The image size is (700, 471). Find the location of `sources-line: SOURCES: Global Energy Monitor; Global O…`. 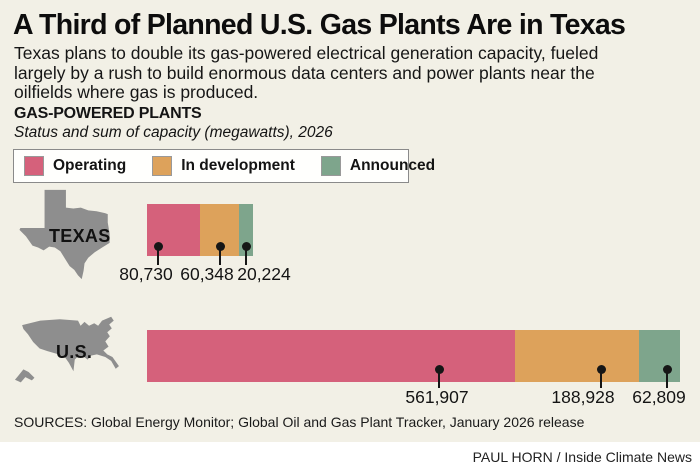

sources-line: SOURCES: Global Energy Monitor; Global O… is located at coordinates (299, 422).